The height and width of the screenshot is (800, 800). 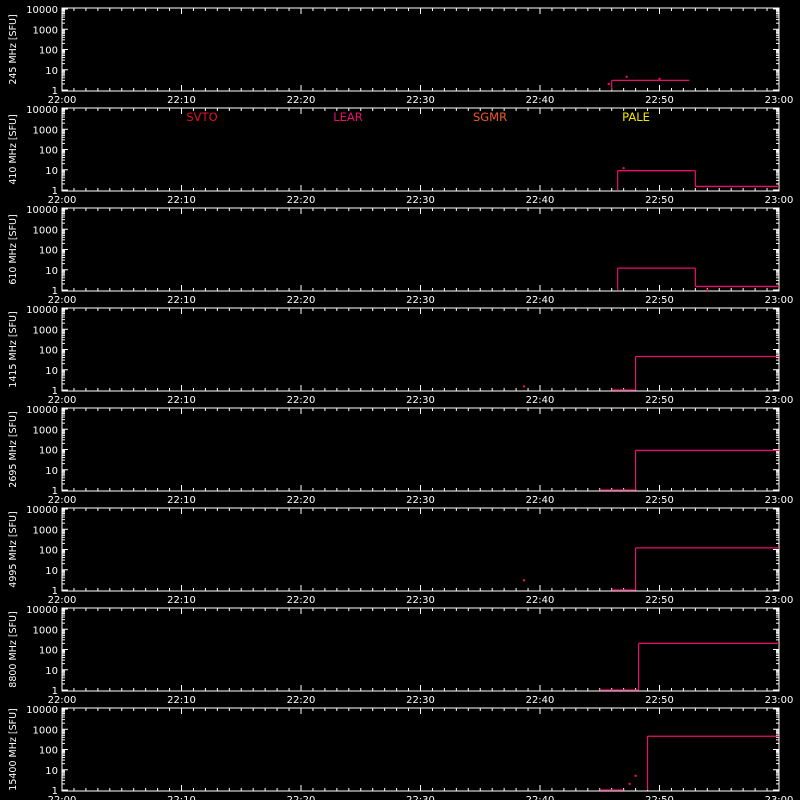 I want to click on legend-sgmr: SGMR, so click(x=490, y=117).